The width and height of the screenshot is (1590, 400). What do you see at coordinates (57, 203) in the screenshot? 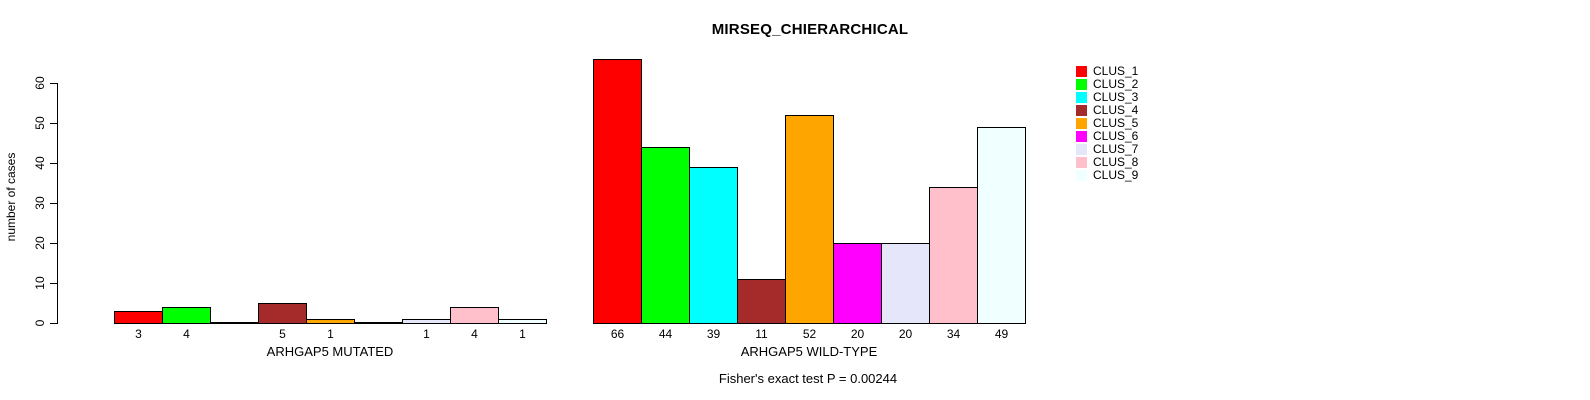
I see `y-axis-line` at bounding box center [57, 203].